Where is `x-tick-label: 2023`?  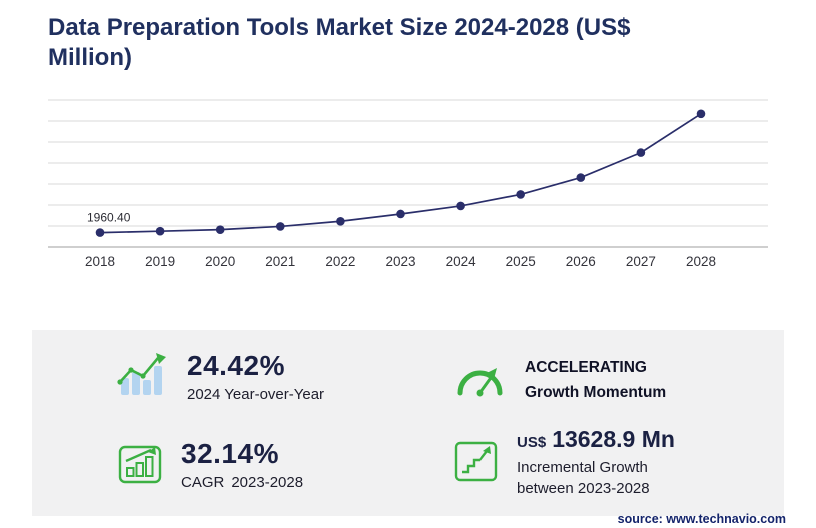 x-tick-label: 2023 is located at coordinates (400, 261).